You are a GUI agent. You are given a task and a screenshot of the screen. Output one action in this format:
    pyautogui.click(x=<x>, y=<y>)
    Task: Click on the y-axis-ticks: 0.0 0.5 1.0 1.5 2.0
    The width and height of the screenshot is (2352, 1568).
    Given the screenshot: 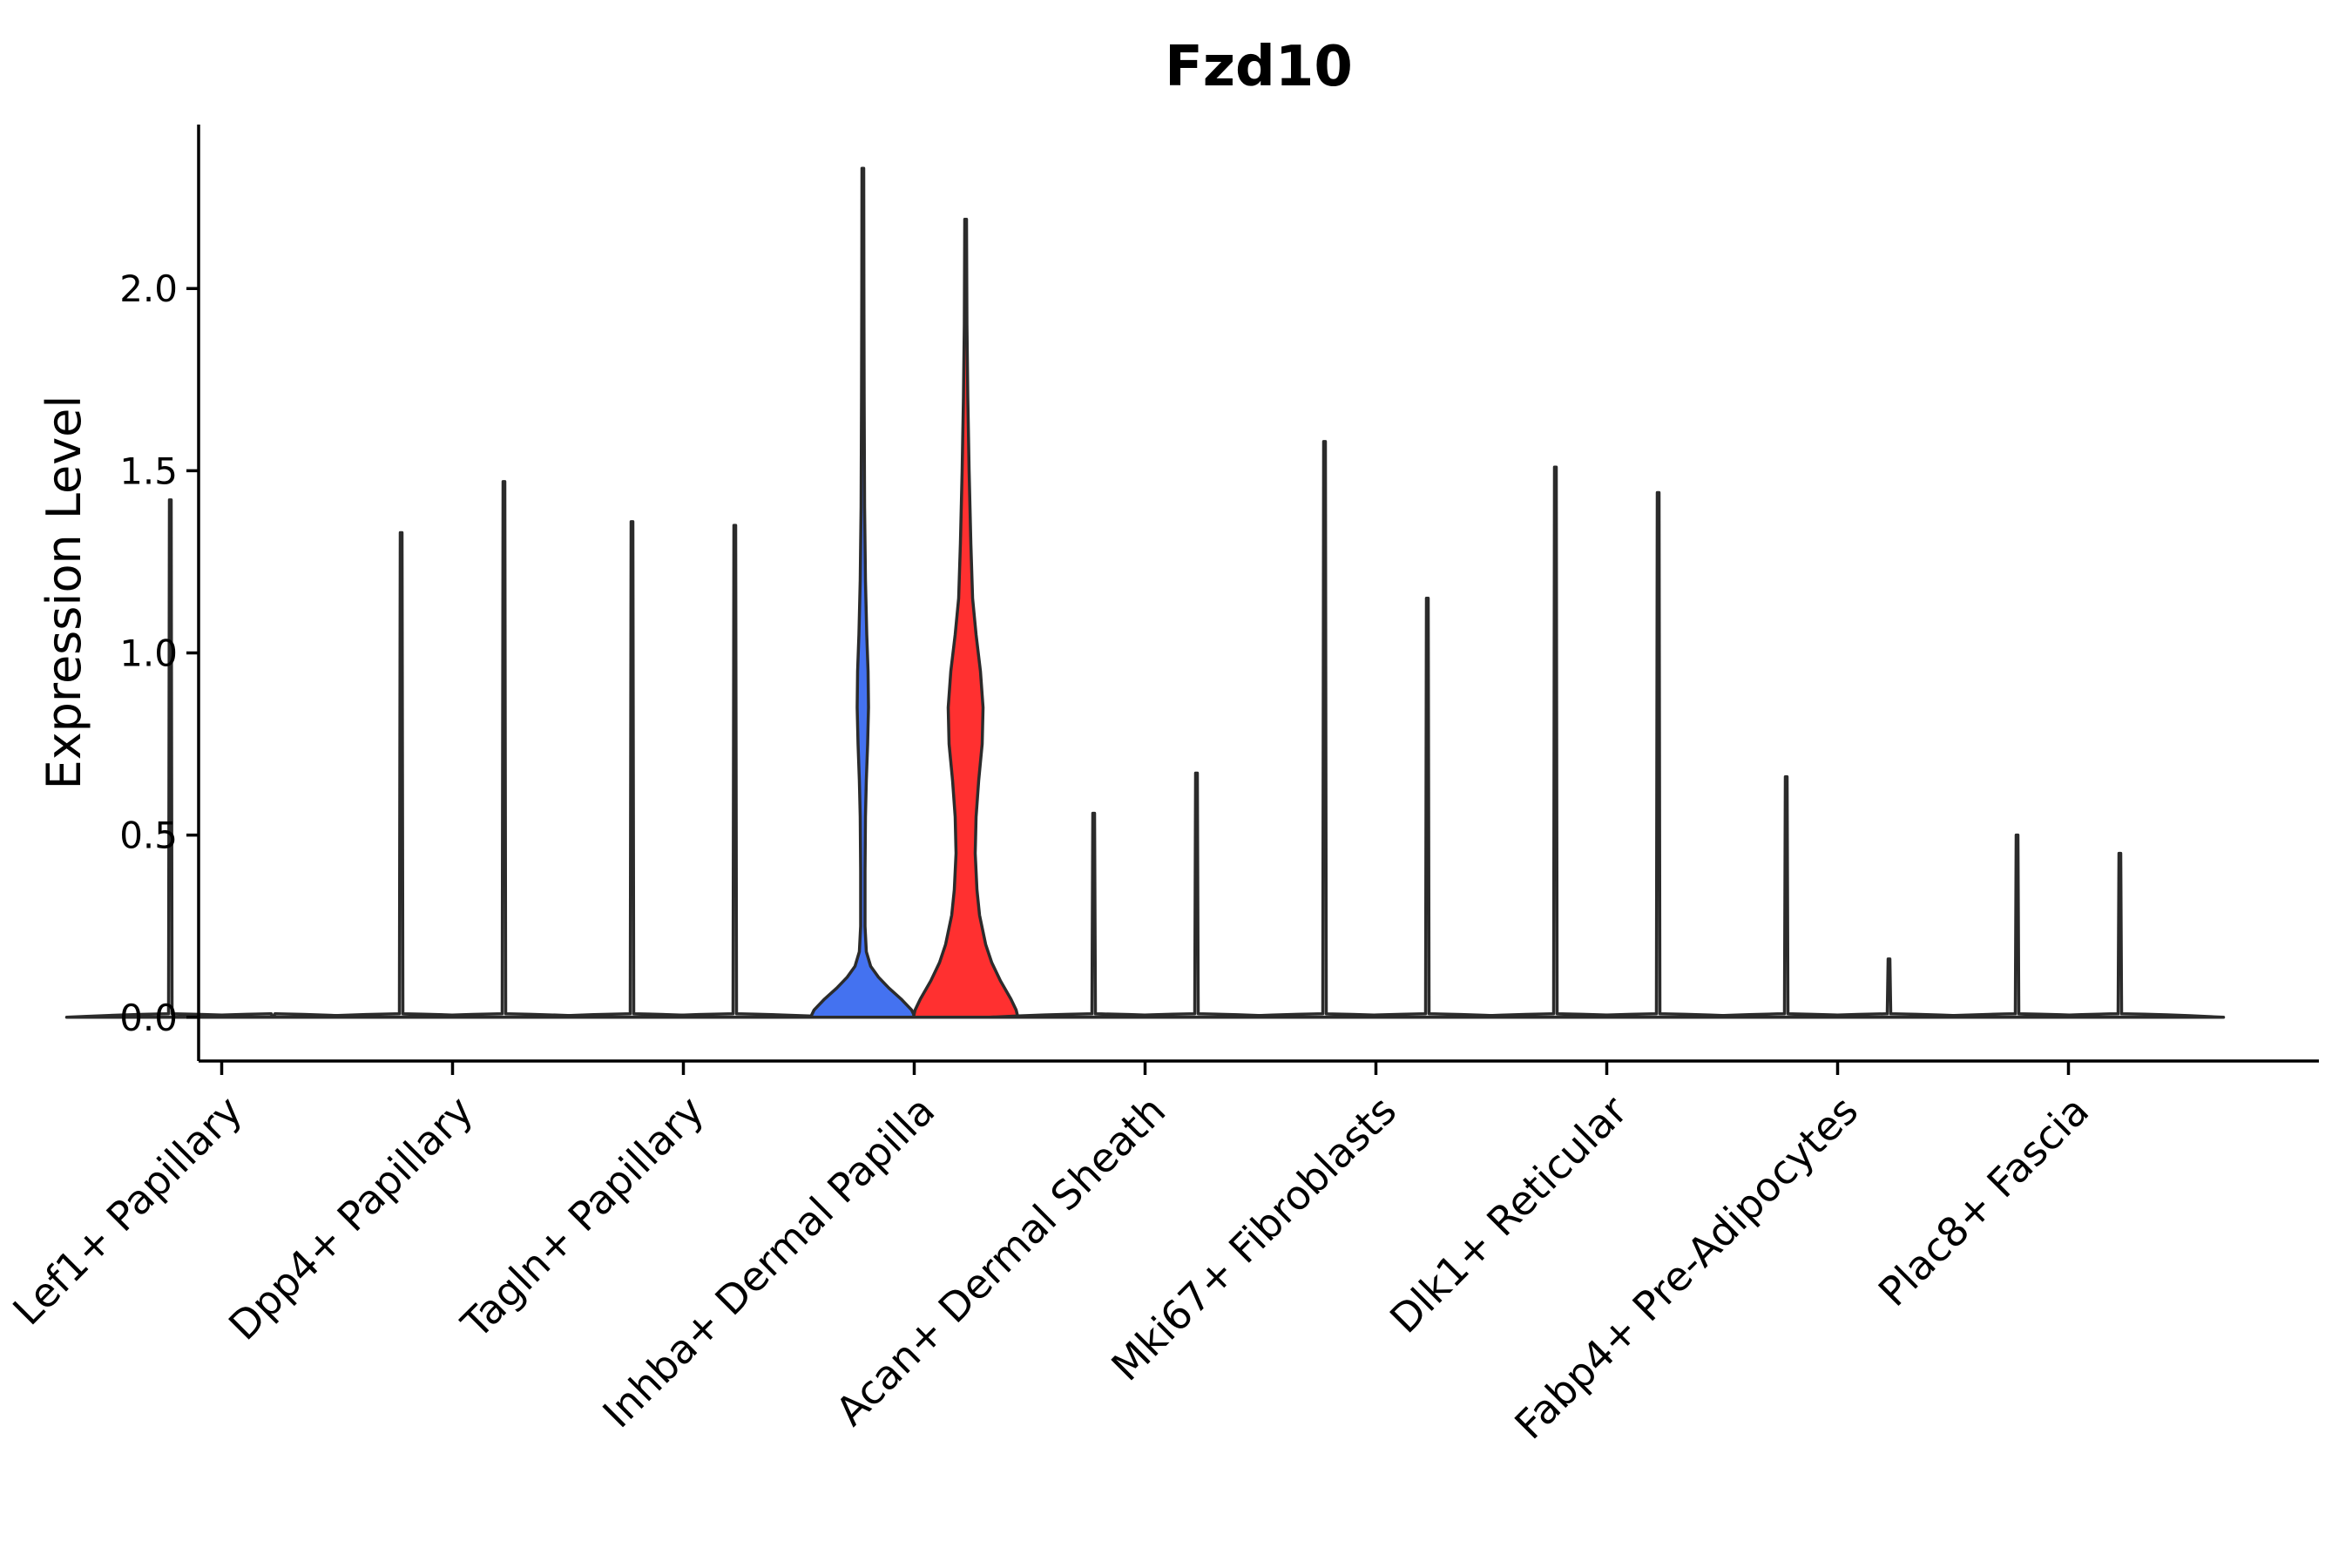 What is the action you would take?
    pyautogui.click(x=159, y=653)
    